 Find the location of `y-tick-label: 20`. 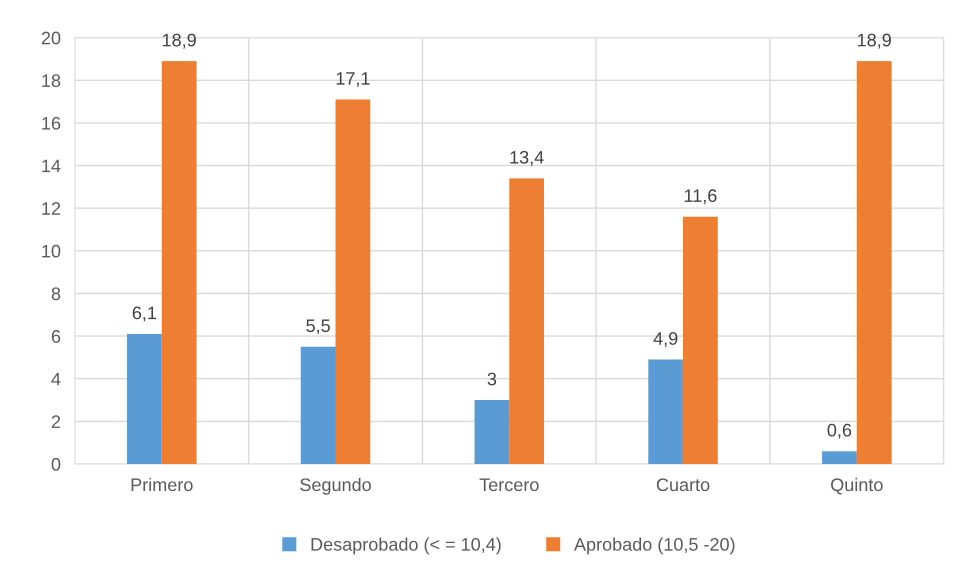

y-tick-label: 20 is located at coordinates (51, 38).